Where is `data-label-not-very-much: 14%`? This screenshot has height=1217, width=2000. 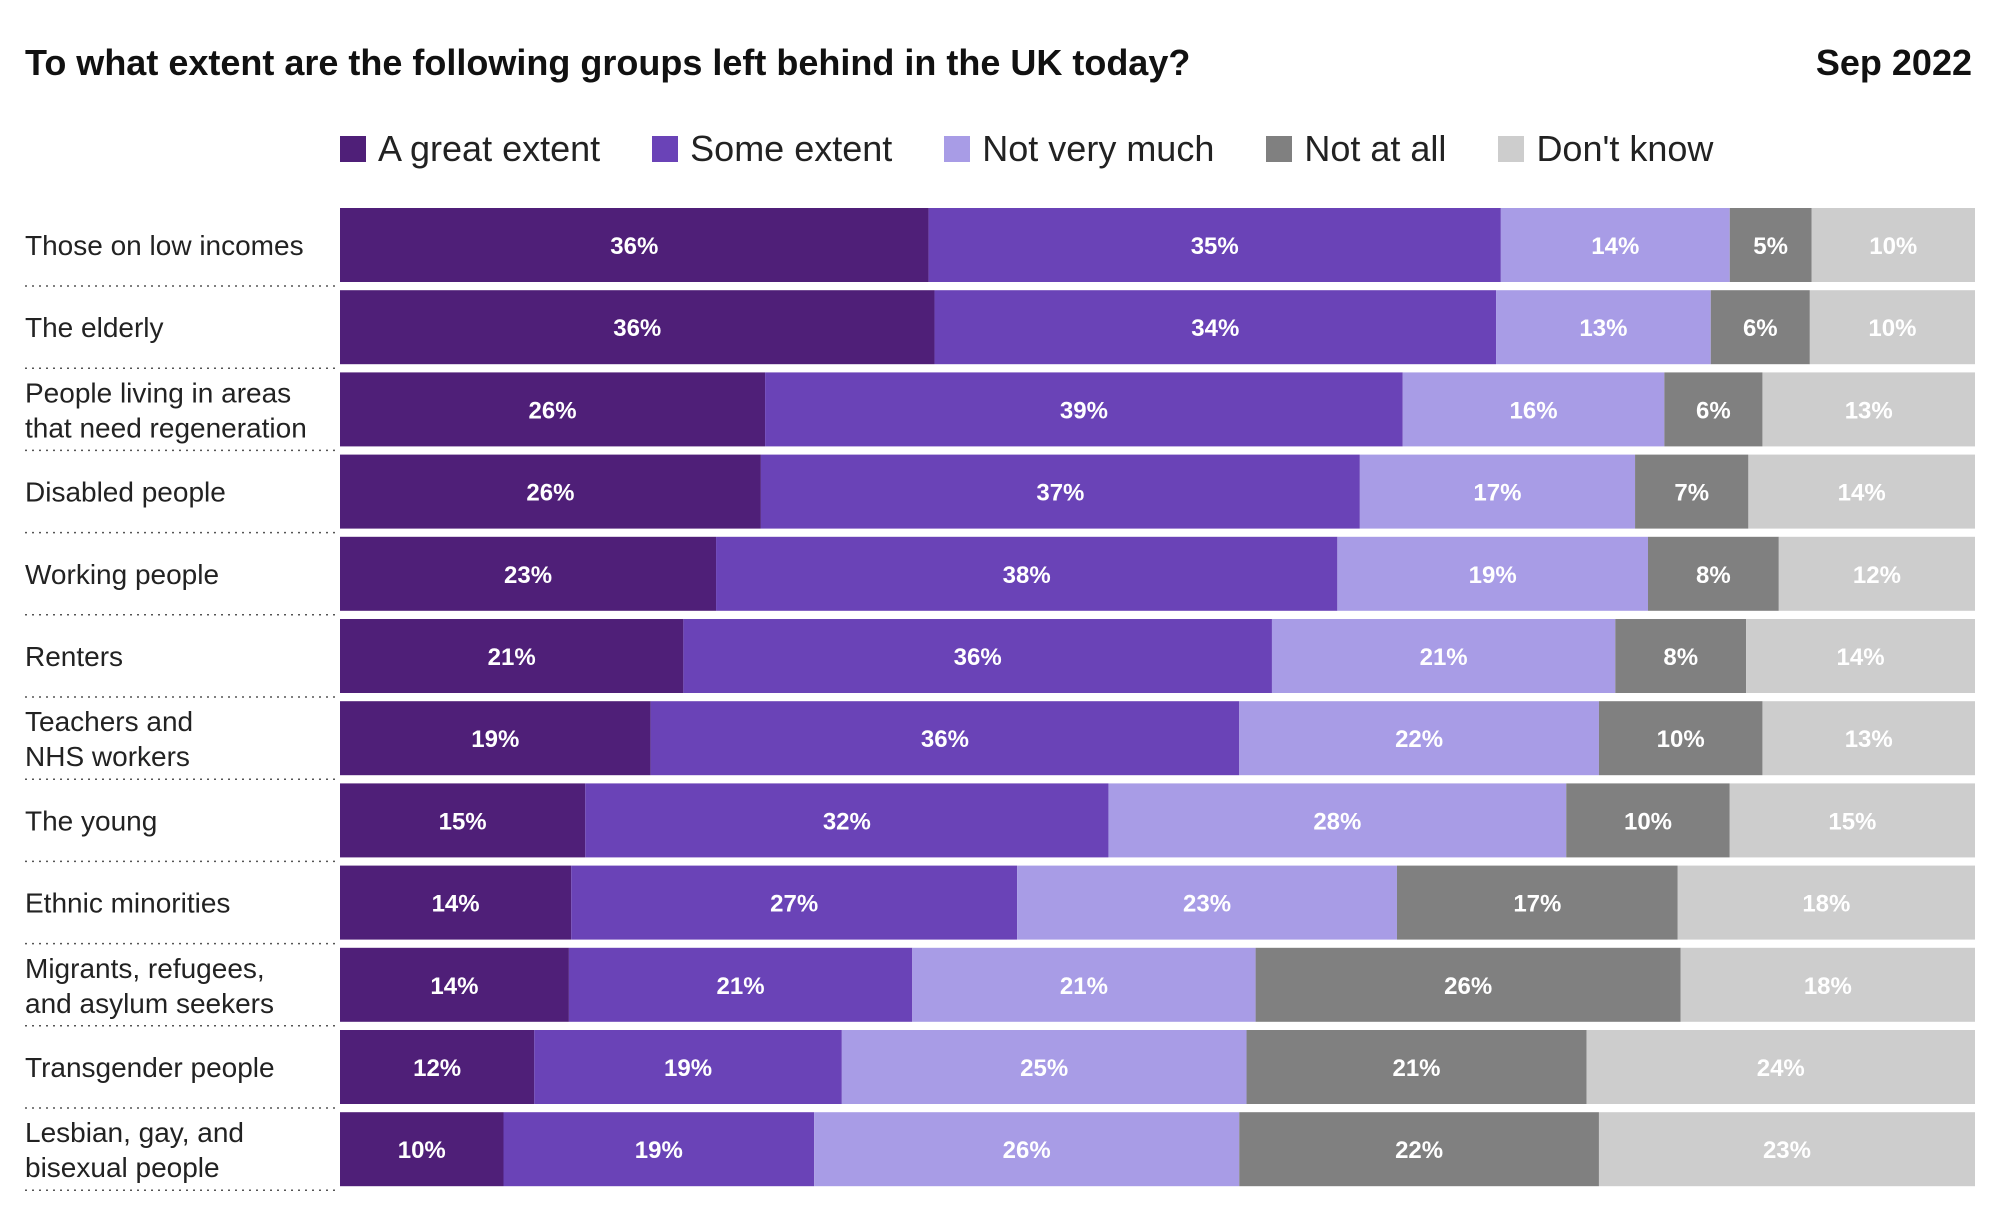 data-label-not-very-much: 14% is located at coordinates (1615, 246).